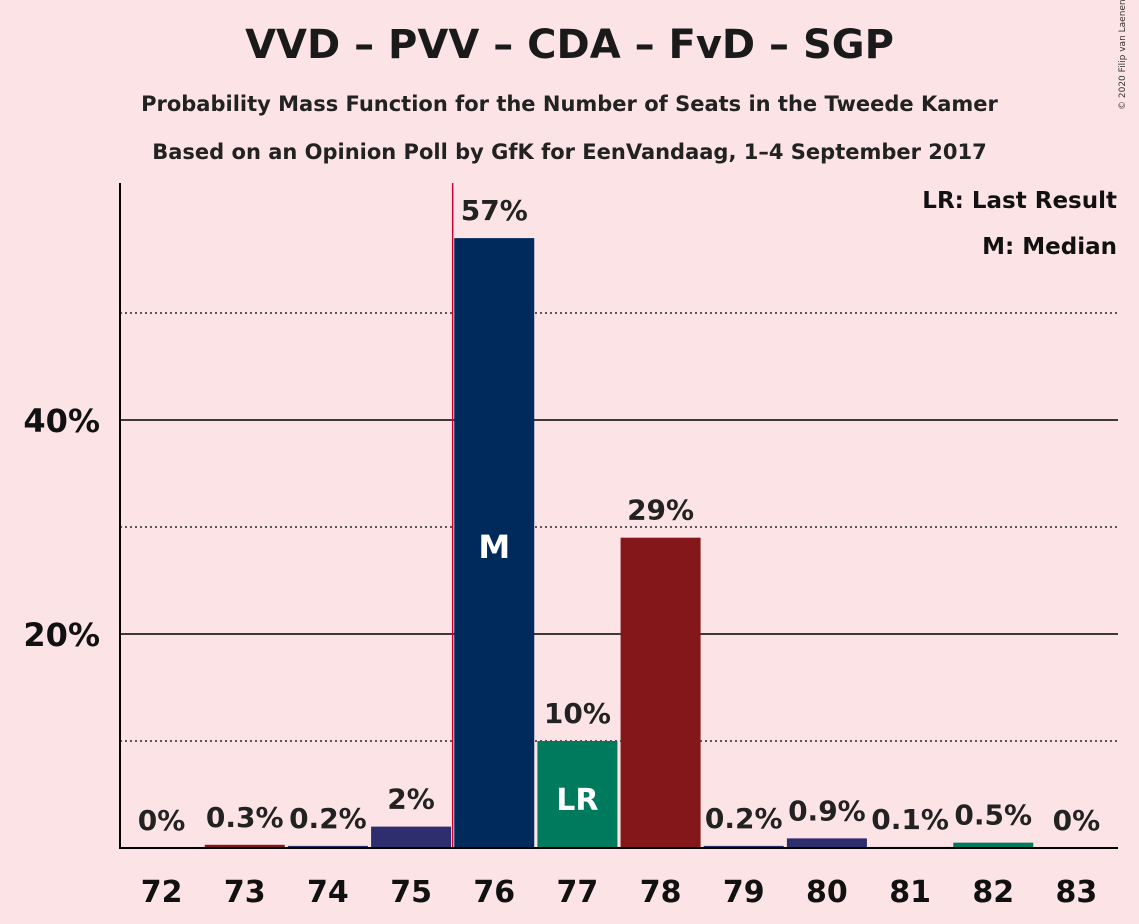  I want to click on value-label-78: 29%, so click(660, 510).